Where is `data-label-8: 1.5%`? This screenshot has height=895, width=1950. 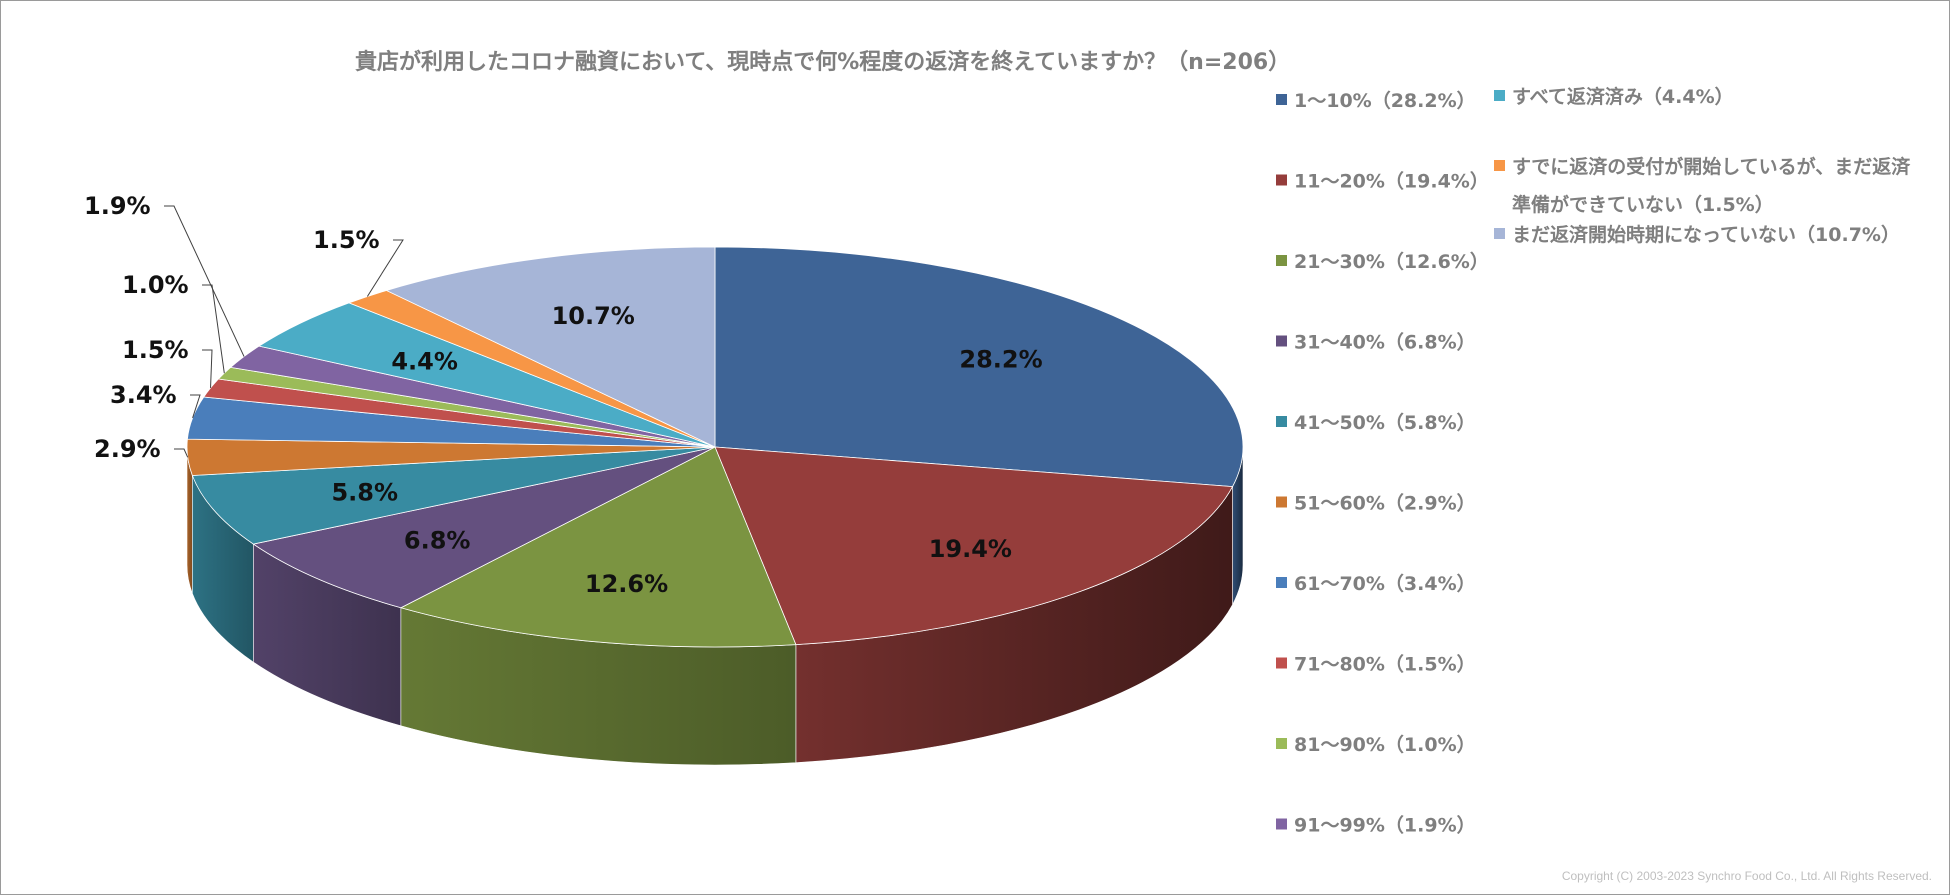
data-label-8: 1.5% is located at coordinates (155, 350).